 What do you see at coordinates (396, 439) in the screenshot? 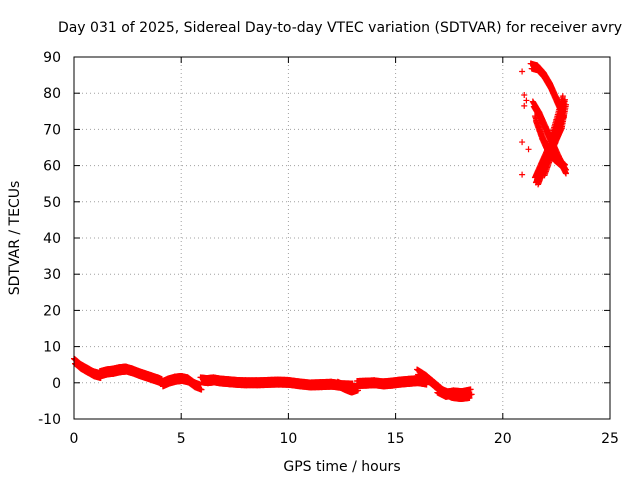
I see `x-tick-label: 15` at bounding box center [396, 439].